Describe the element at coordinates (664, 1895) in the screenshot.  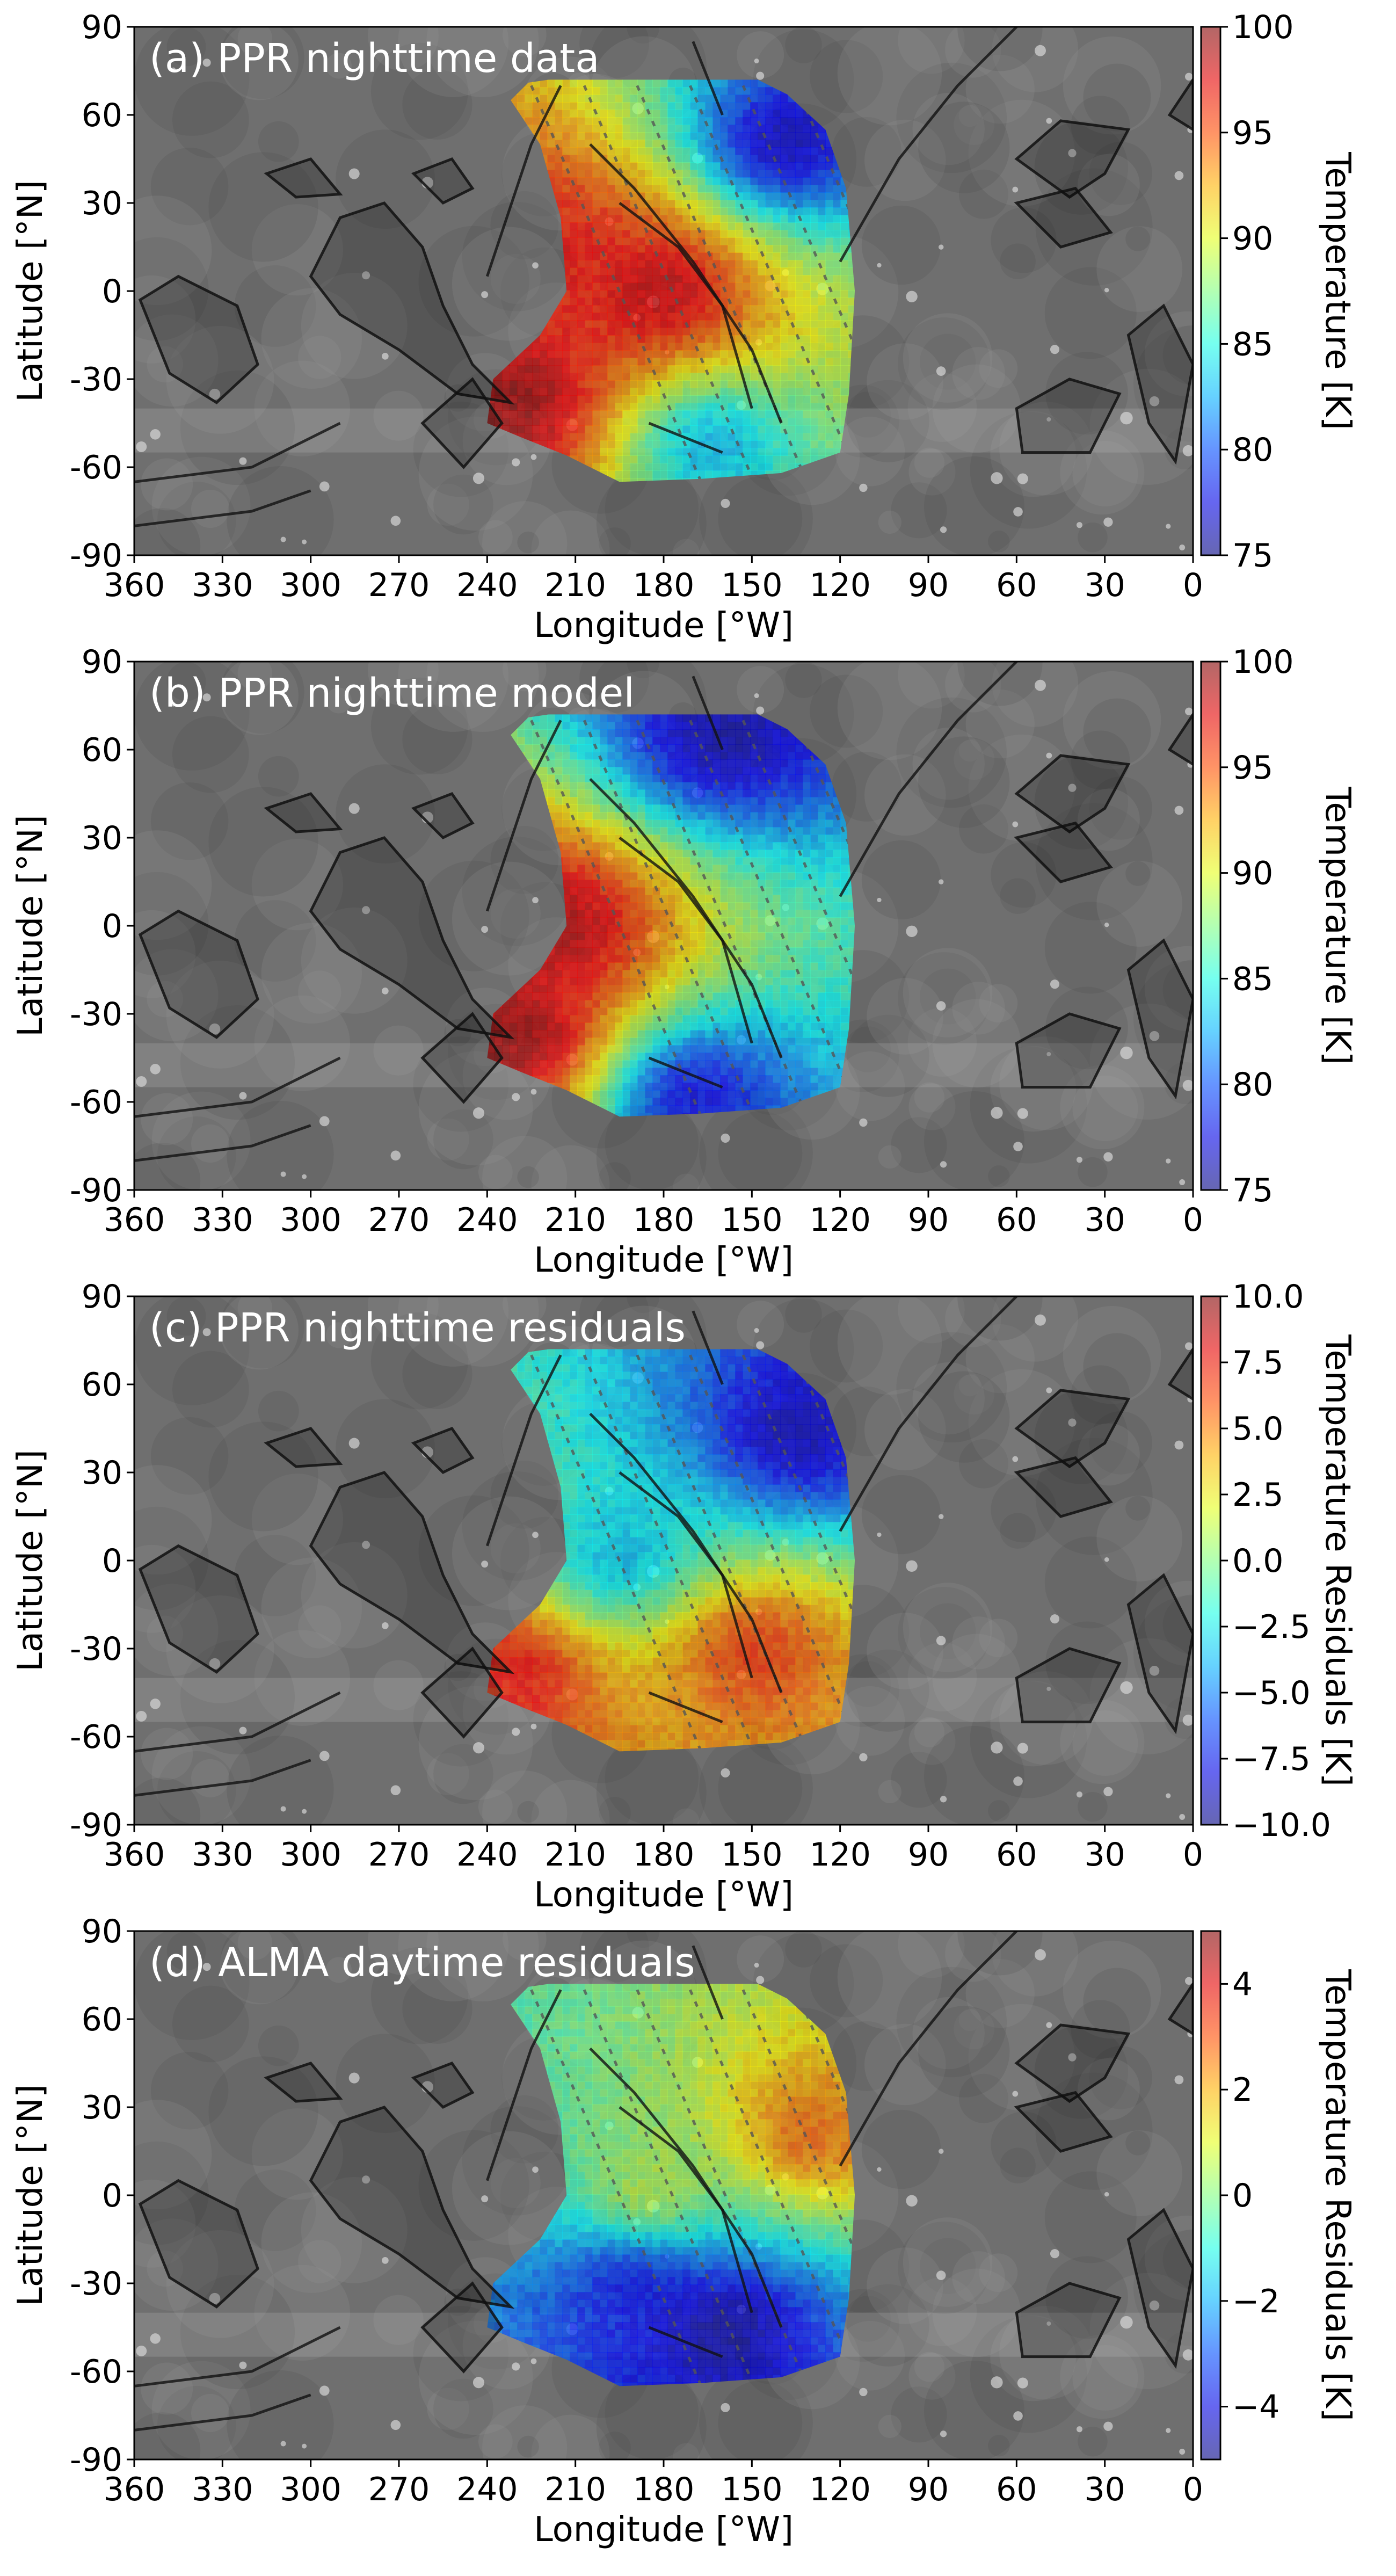
I see `x-axis-label-c: Longitude [°W]` at that location.